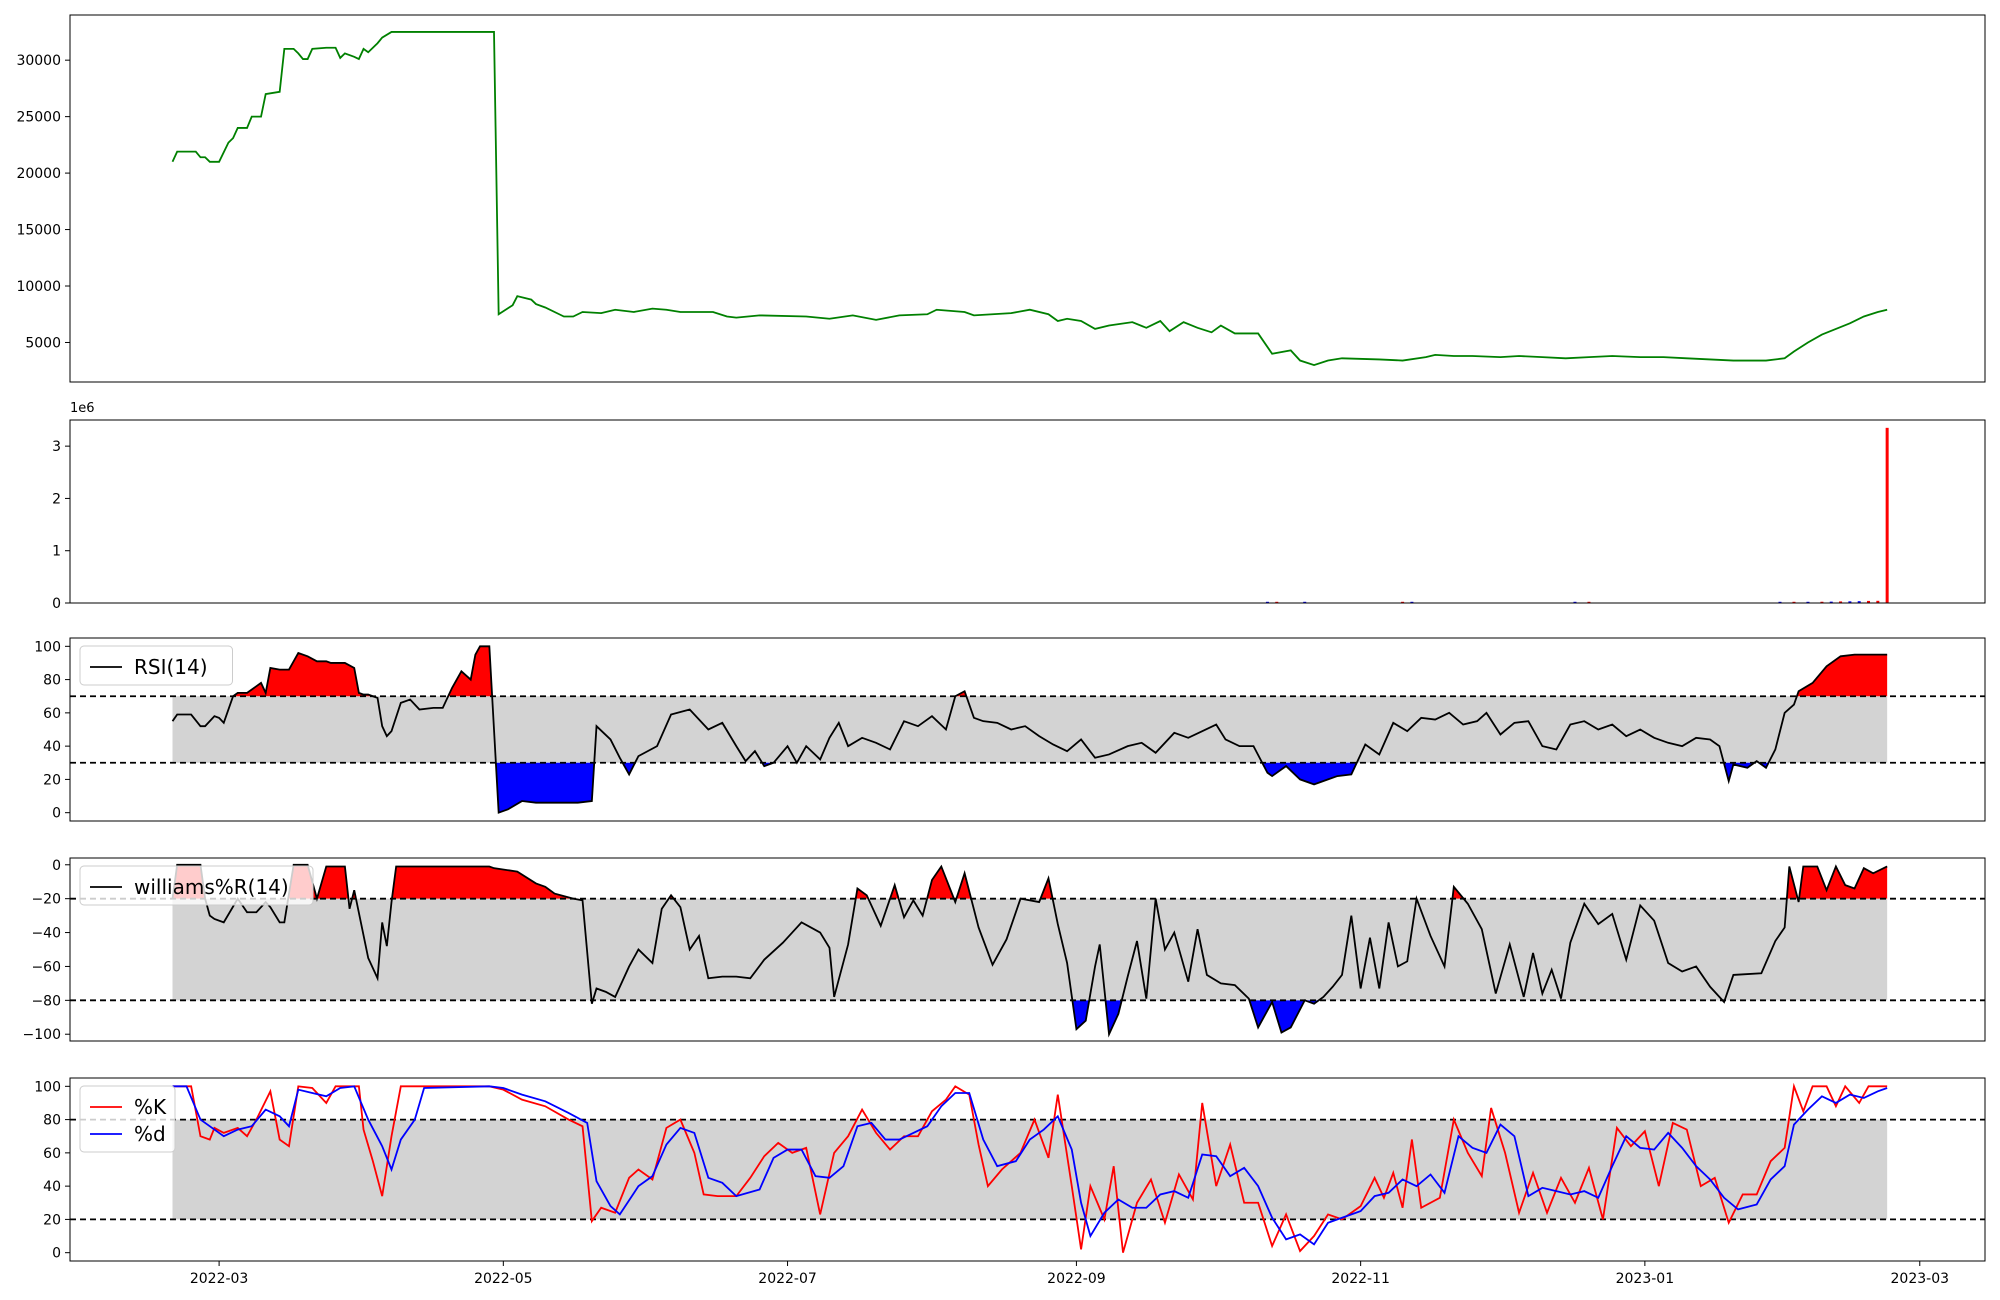  I want to click on y-tick-label: −40, so click(46, 934).